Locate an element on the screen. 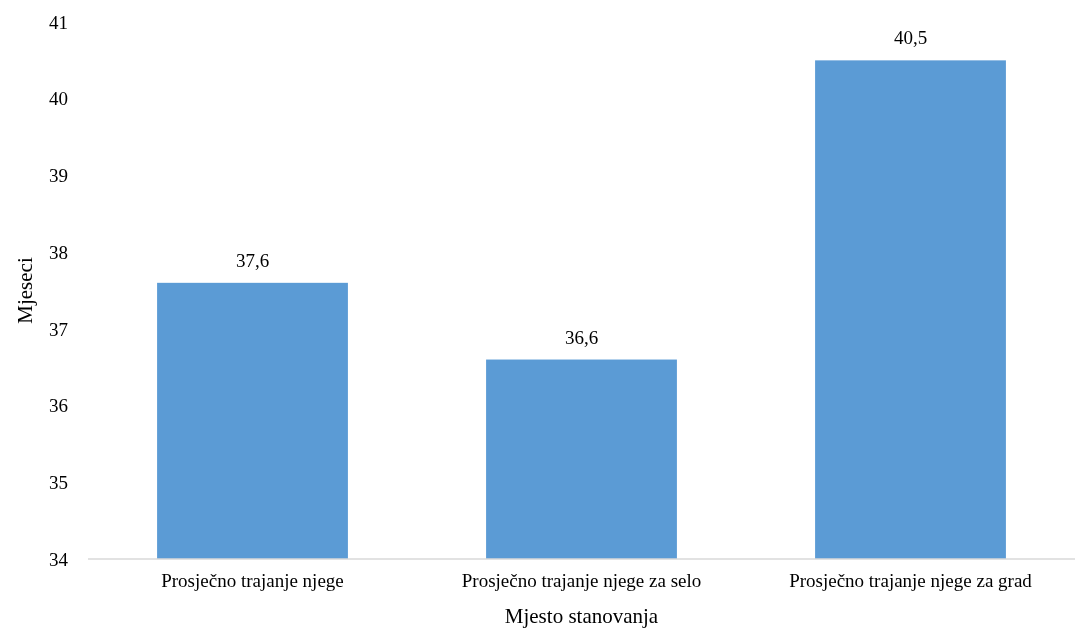 Image resolution: width=1083 pixels, height=629 pixels. y-tick-label: 35 is located at coordinates (58, 482).